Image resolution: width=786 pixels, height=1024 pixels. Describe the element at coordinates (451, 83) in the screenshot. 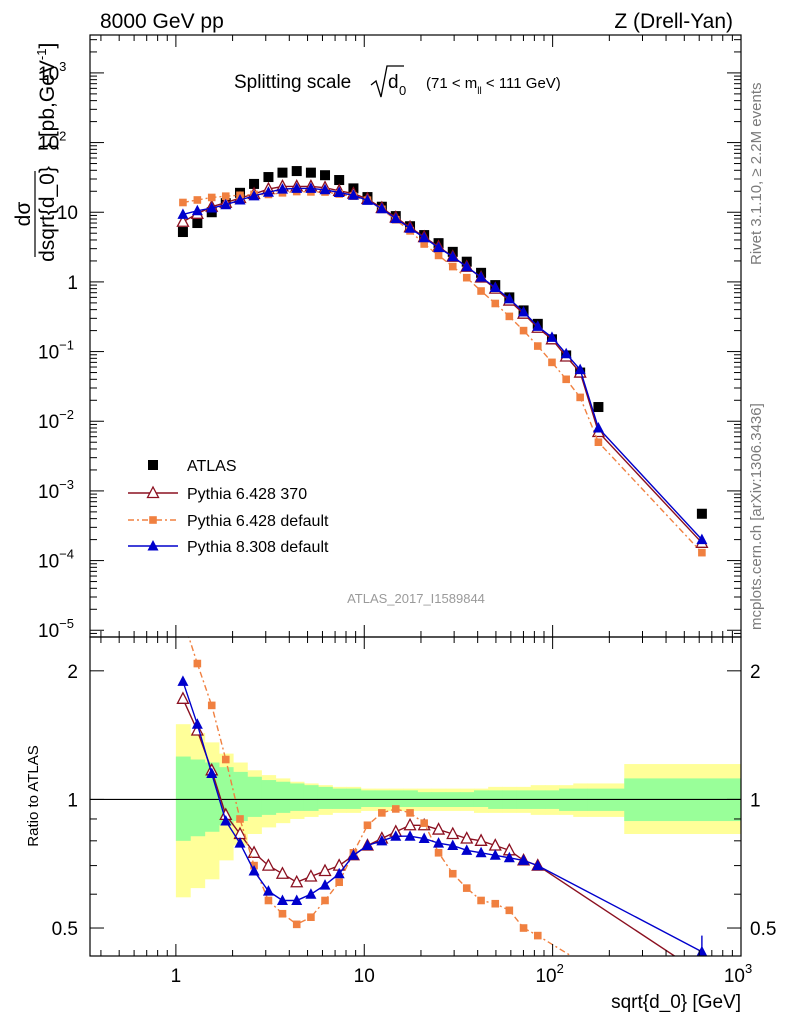

I see `plot-title-range-prefix: (71 < m` at that location.